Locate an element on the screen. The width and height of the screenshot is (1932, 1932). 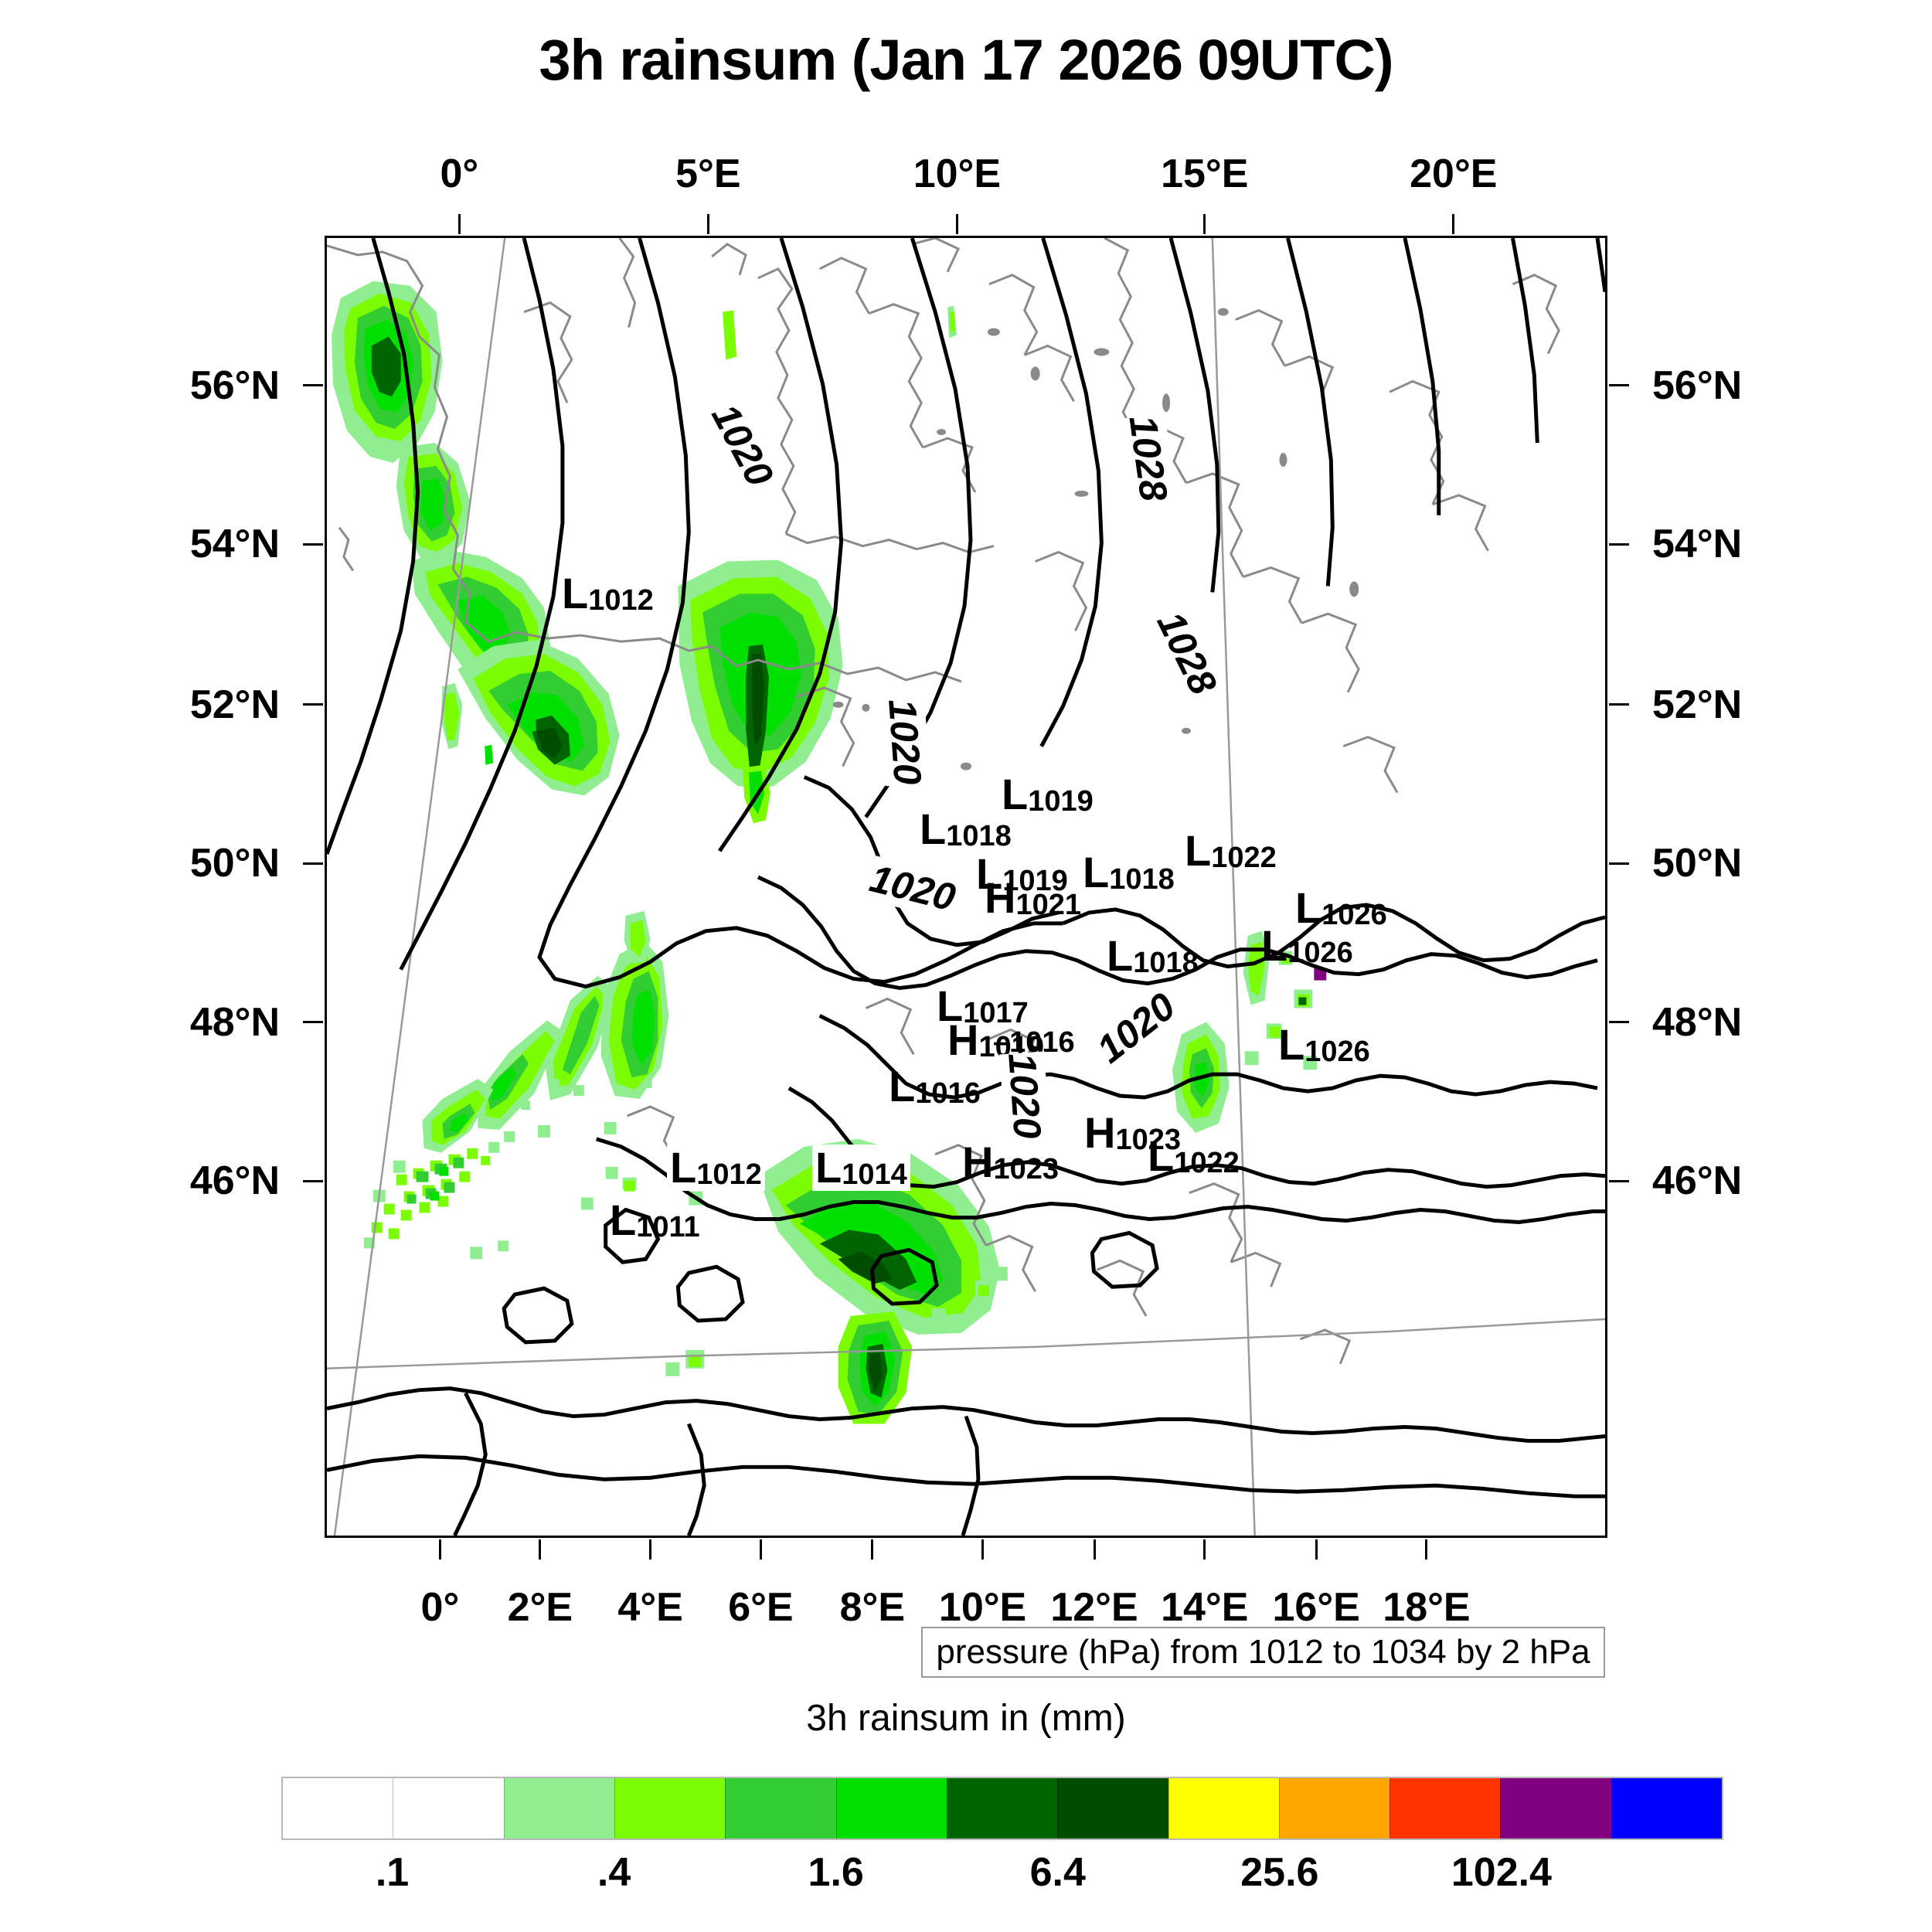
colorbar-title: 3h rainsum in (mm) is located at coordinates (966, 1718).